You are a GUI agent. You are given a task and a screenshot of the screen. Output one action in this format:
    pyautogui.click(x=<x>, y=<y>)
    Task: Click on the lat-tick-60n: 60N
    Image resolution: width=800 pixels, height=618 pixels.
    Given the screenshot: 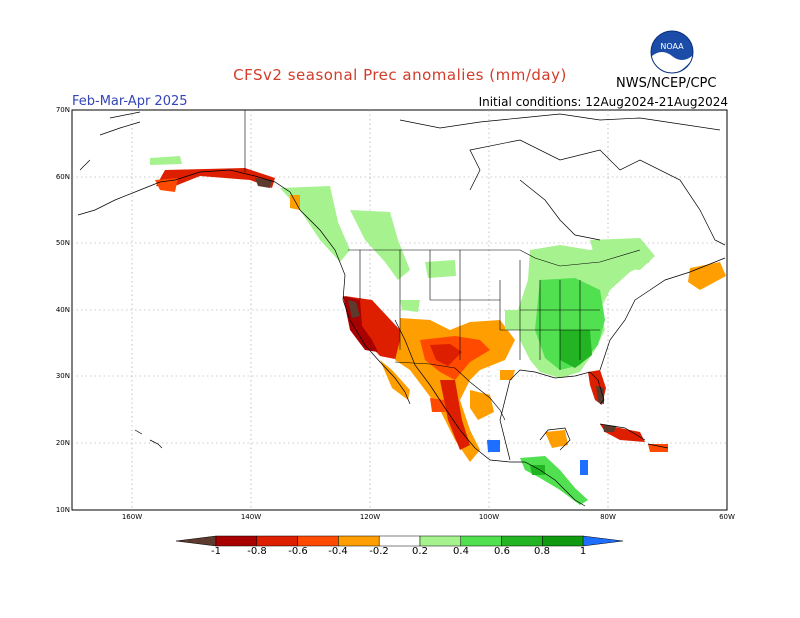 What is the action you would take?
    pyautogui.click(x=62, y=177)
    